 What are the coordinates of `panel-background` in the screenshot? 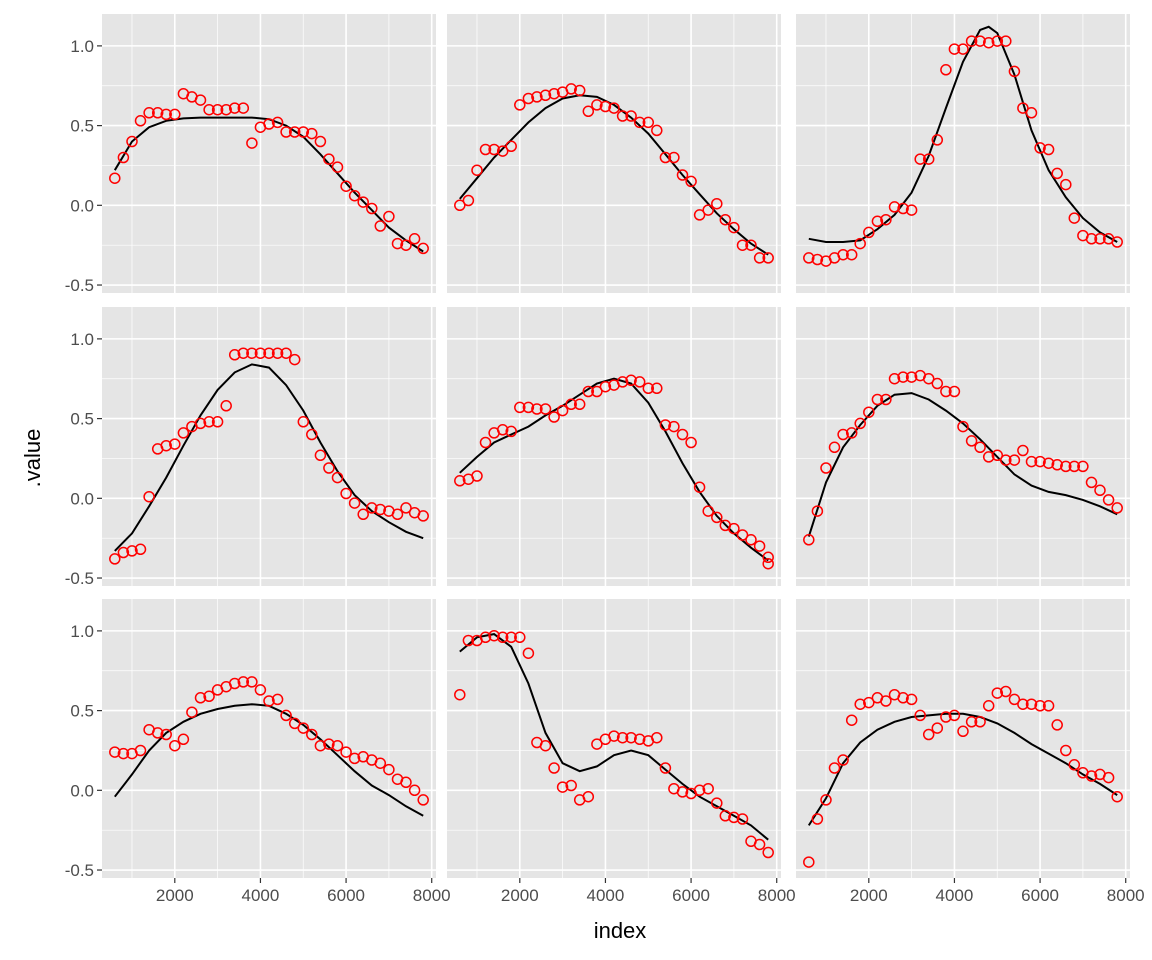 It's located at (614, 738).